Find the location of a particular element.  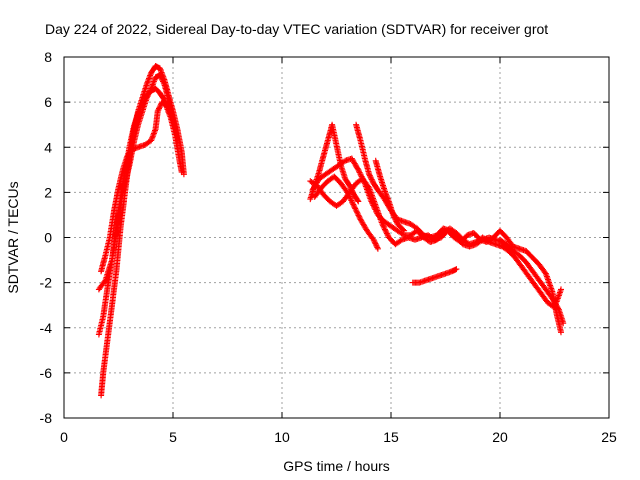

x-axis-label: GPS time / hours is located at coordinates (336, 466).